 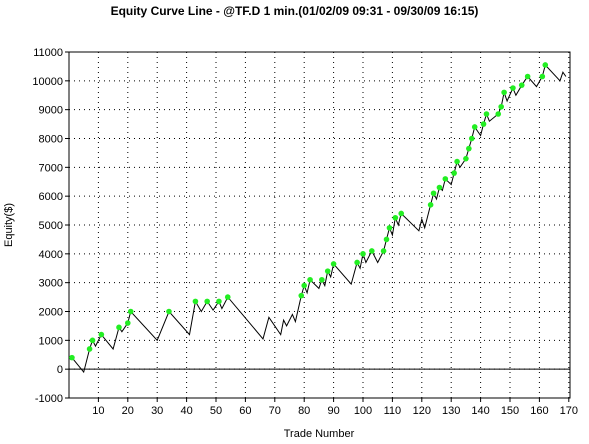 I want to click on y-tick-label: 2000, so click(x=51, y=313).